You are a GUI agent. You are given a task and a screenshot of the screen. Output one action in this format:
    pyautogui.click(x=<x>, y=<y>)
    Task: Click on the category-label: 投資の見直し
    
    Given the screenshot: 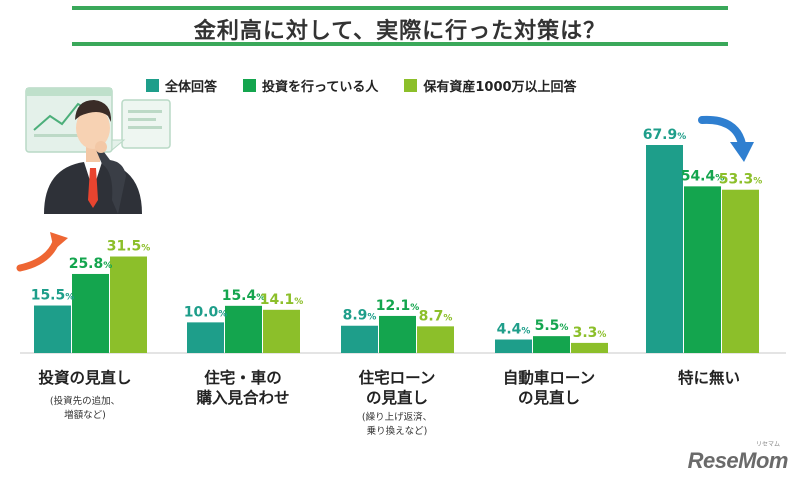 What is the action you would take?
    pyautogui.click(x=85, y=378)
    